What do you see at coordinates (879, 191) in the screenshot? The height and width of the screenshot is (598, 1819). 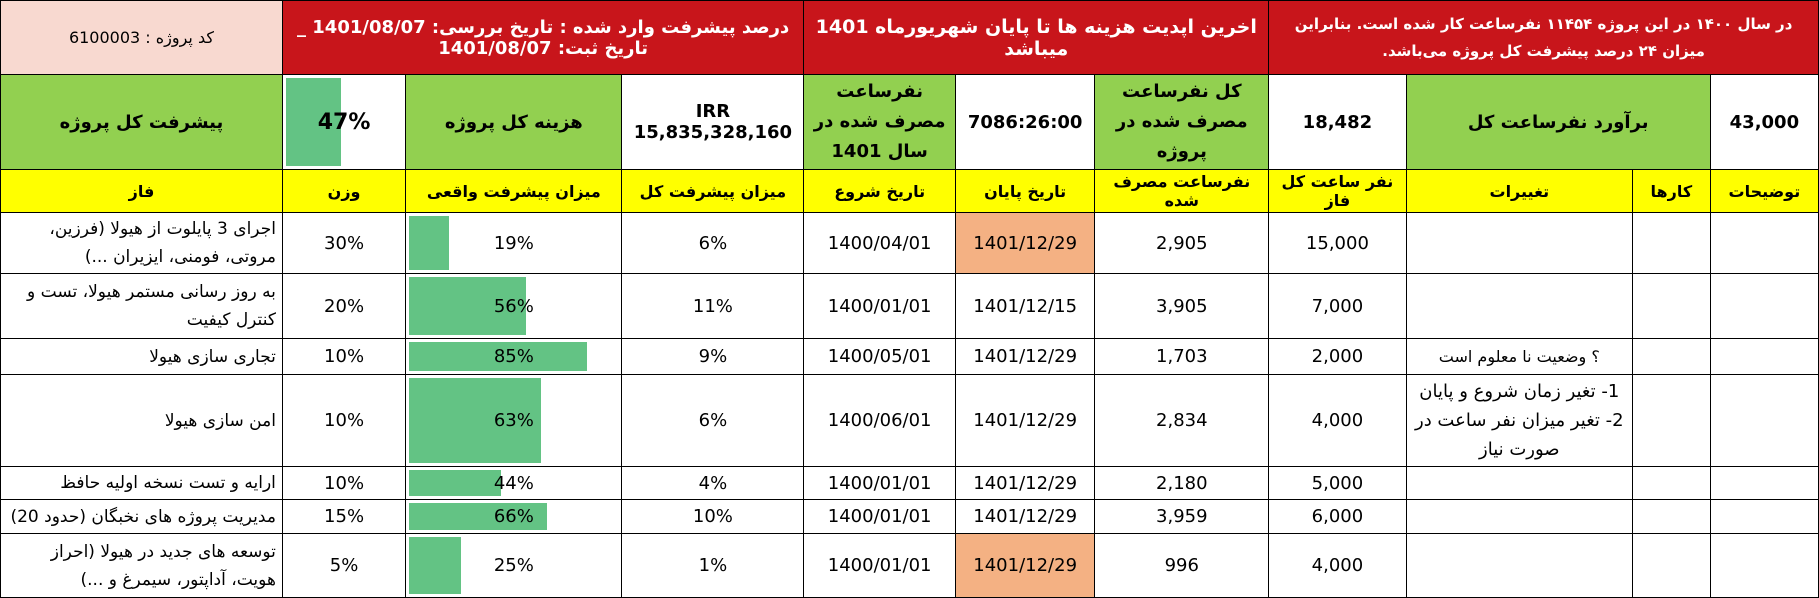 I see `col-start-date: تاریخ شروع` at bounding box center [879, 191].